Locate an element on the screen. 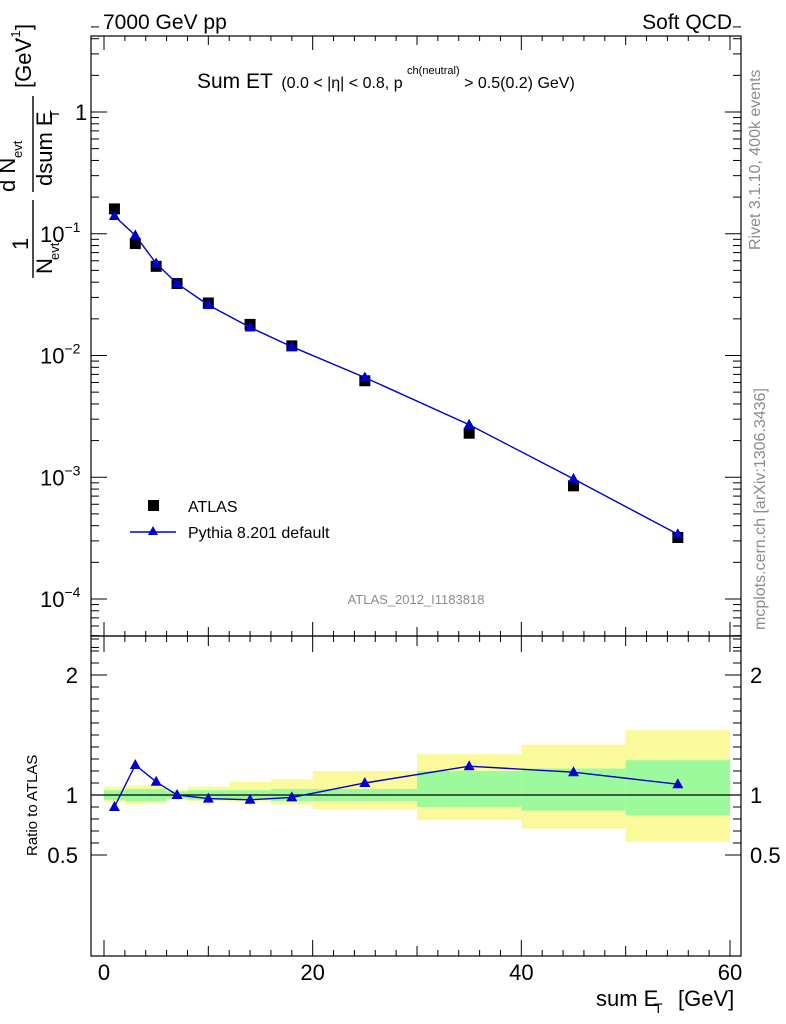 This screenshot has width=786, height=1024. x-tick-label: 60 is located at coordinates (730, 972).